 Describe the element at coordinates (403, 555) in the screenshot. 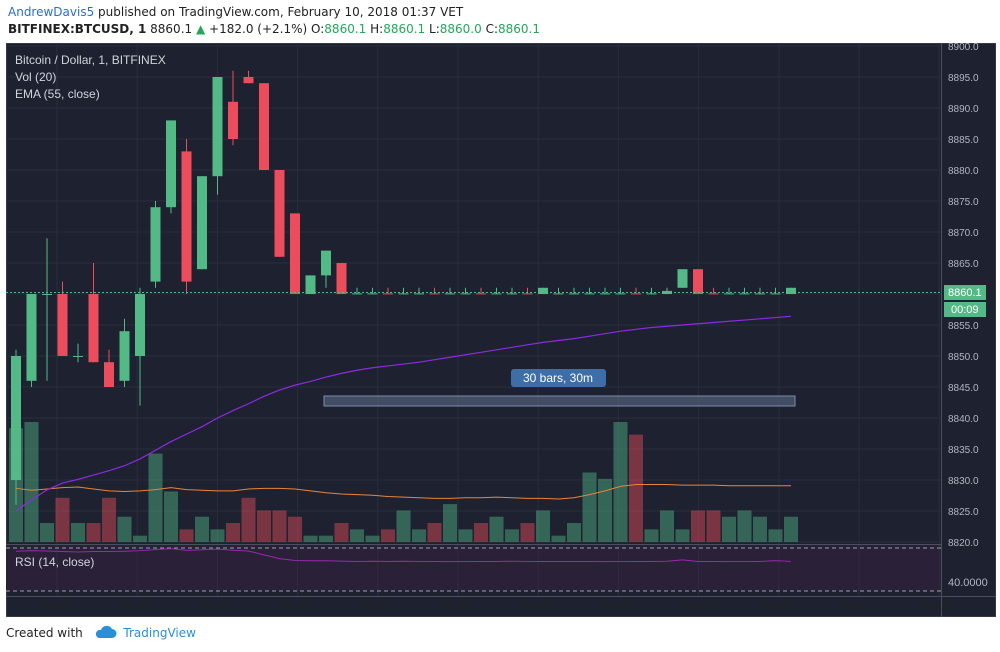

I see `rsi-line` at that location.